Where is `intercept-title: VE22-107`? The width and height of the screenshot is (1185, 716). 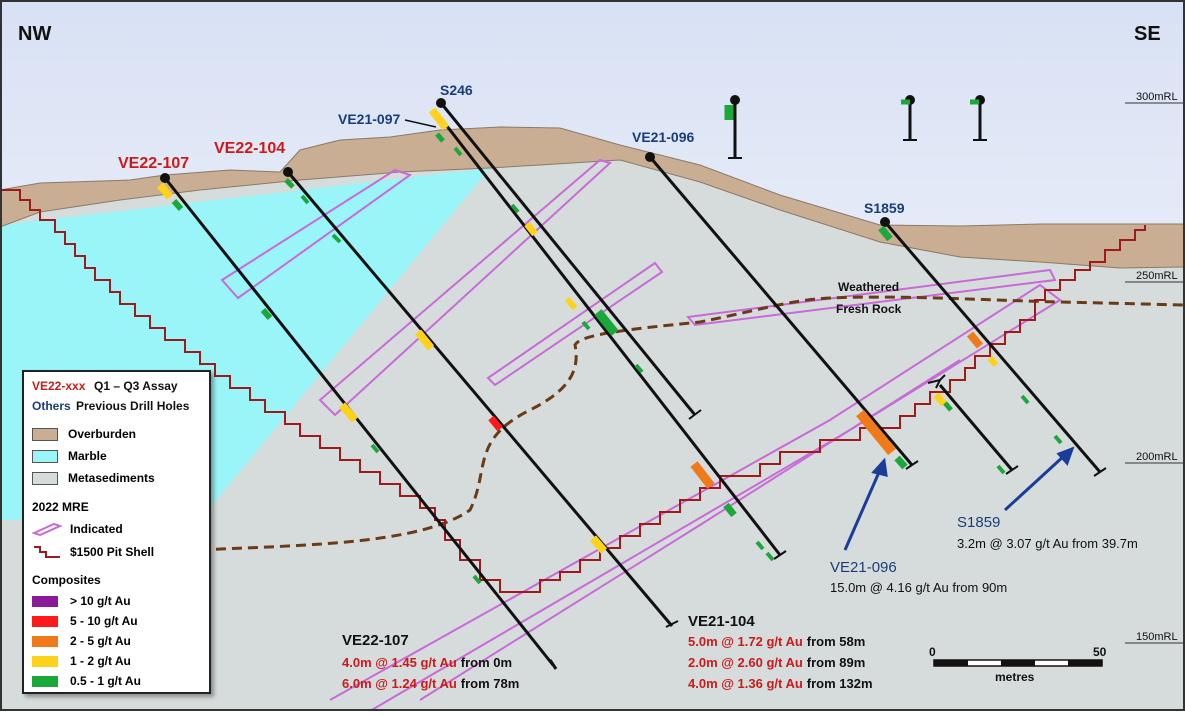
intercept-title: VE22-107 is located at coordinates (375, 640).